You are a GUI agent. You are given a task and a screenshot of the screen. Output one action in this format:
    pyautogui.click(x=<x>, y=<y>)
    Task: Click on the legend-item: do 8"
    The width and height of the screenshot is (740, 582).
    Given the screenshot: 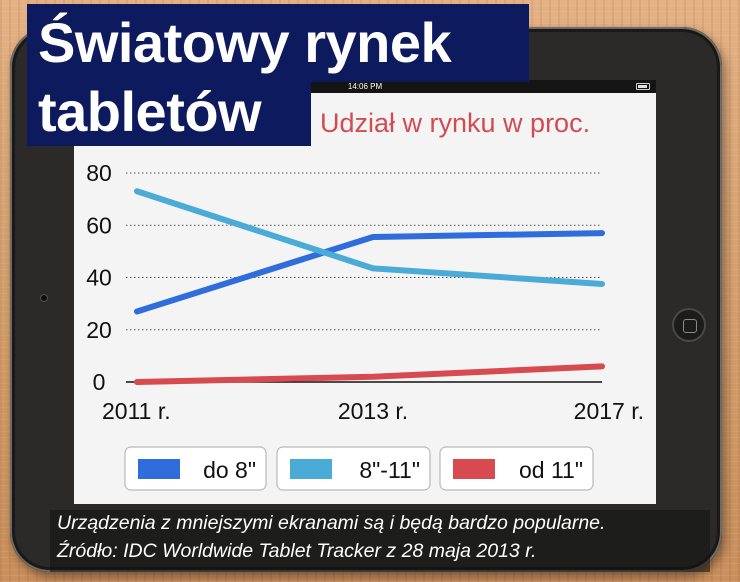 What is the action you would take?
    pyautogui.click(x=195, y=468)
    